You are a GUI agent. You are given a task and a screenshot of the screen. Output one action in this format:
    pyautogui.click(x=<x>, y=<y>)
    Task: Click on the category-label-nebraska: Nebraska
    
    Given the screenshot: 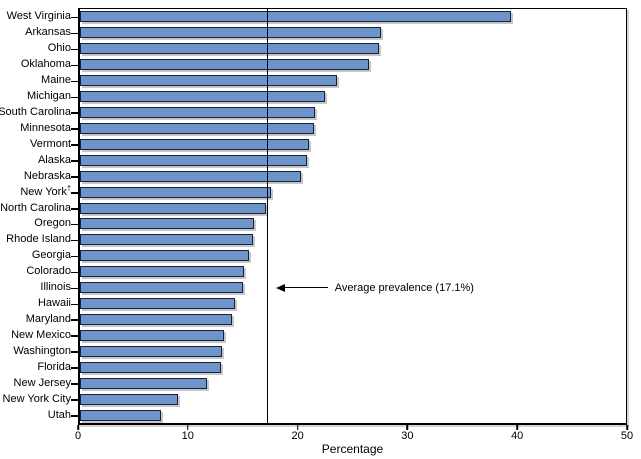 What is the action you would take?
    pyautogui.click(x=47, y=175)
    